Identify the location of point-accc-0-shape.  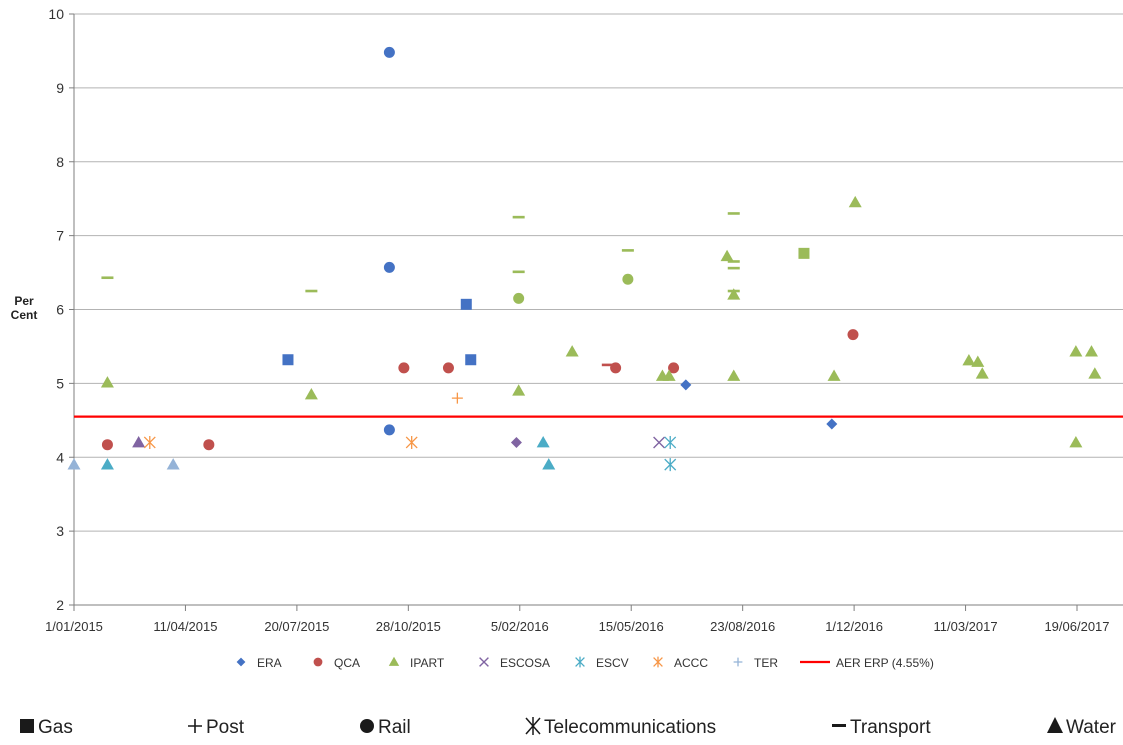
(149, 442).